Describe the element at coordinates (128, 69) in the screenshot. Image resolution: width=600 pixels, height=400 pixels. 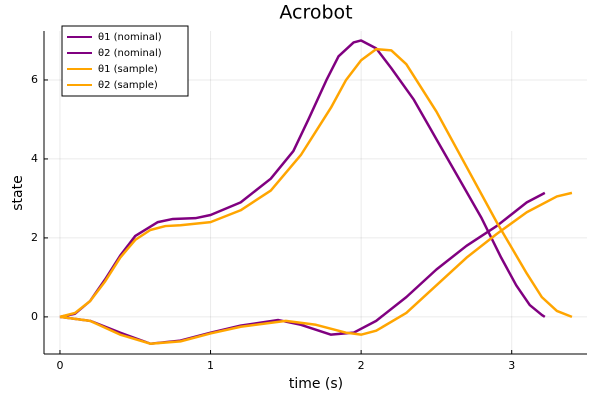
I see `legend-label: θ1 (sample)` at that location.